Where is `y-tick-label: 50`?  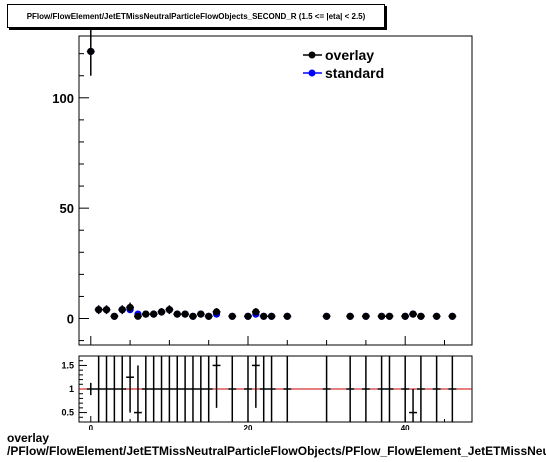 y-tick-label: 50 is located at coordinates (67, 208).